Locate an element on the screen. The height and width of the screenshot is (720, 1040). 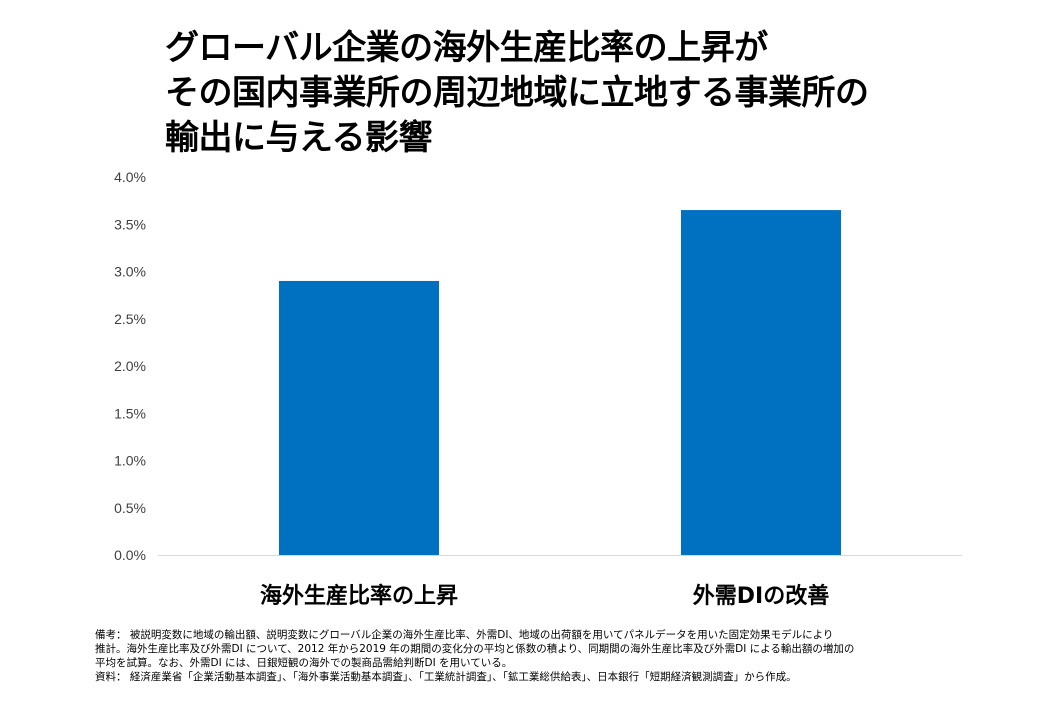
x-category-label: 外需DIの改善 is located at coordinates (761, 596).